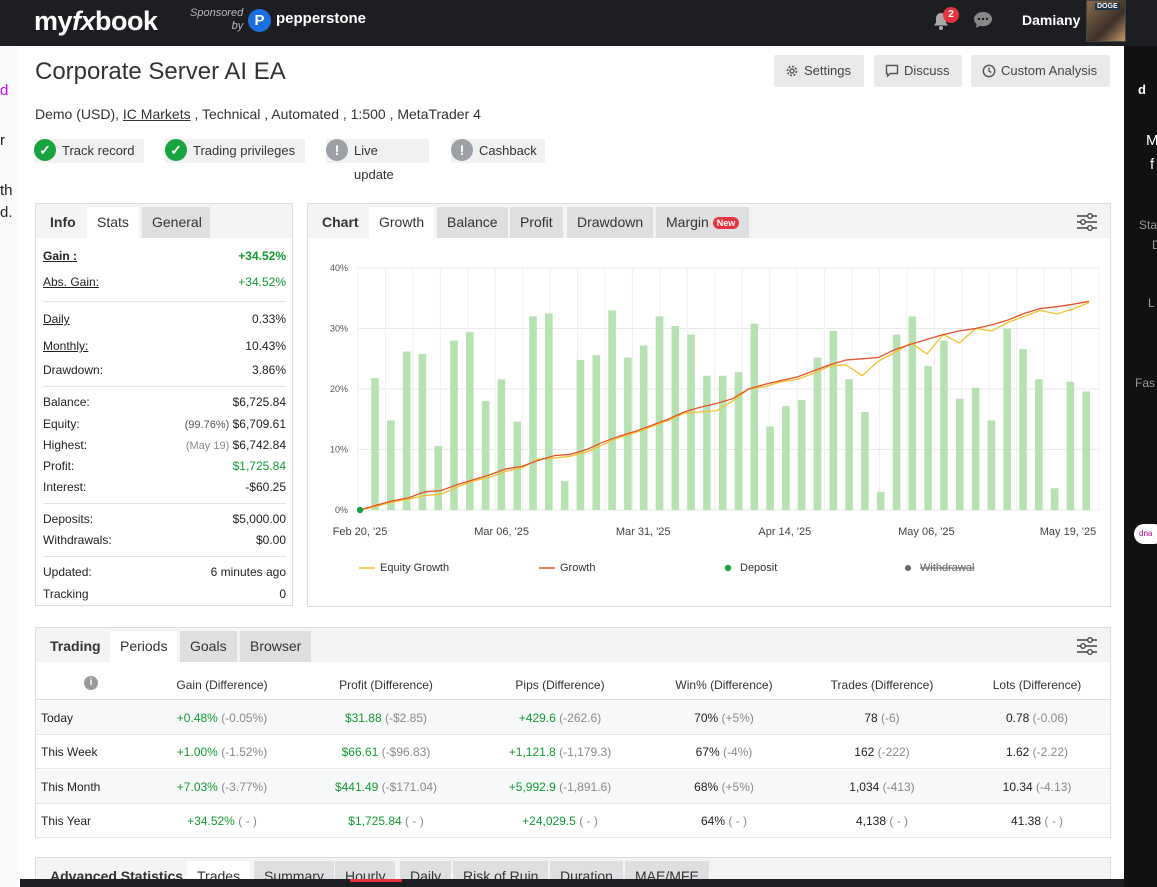  What do you see at coordinates (577, 568) in the screenshot?
I see `legend-growth: Growth` at bounding box center [577, 568].